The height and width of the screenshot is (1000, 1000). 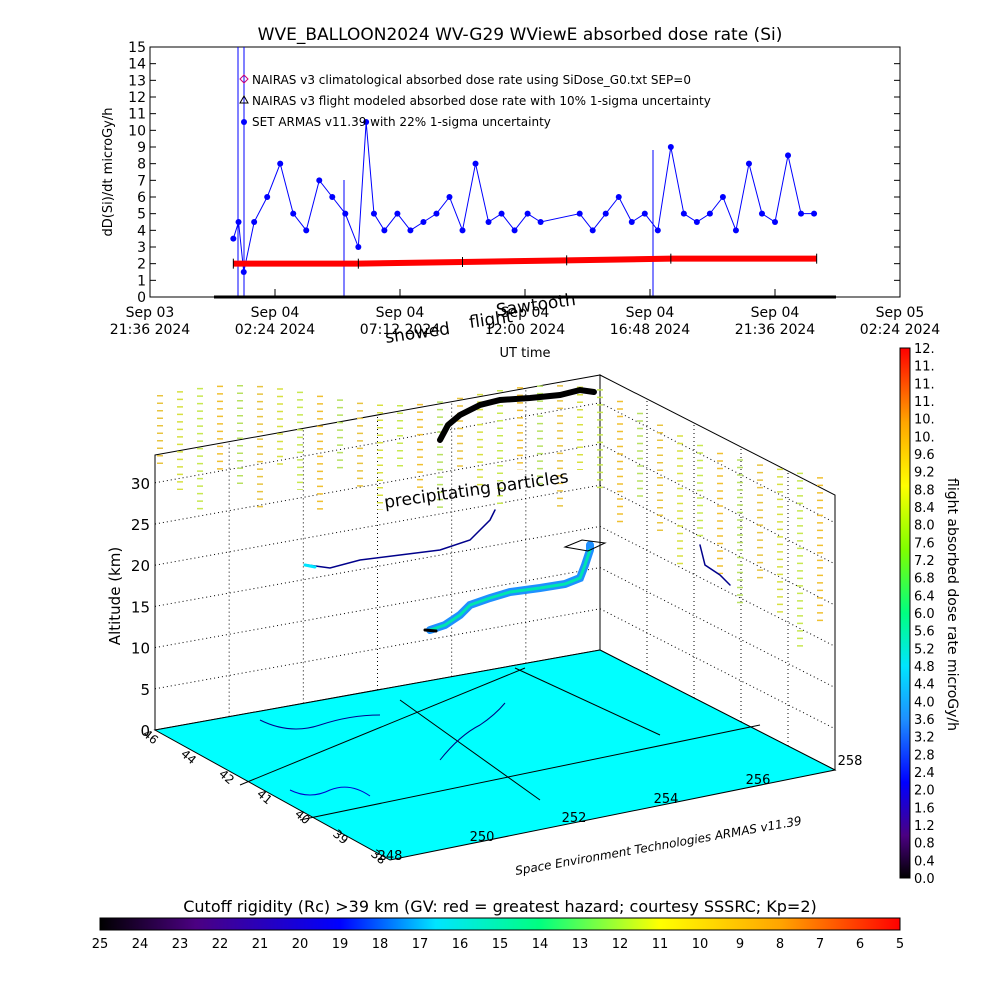 What do you see at coordinates (141, 198) in the screenshot?
I see `y-tick-label: 6` at bounding box center [141, 198].